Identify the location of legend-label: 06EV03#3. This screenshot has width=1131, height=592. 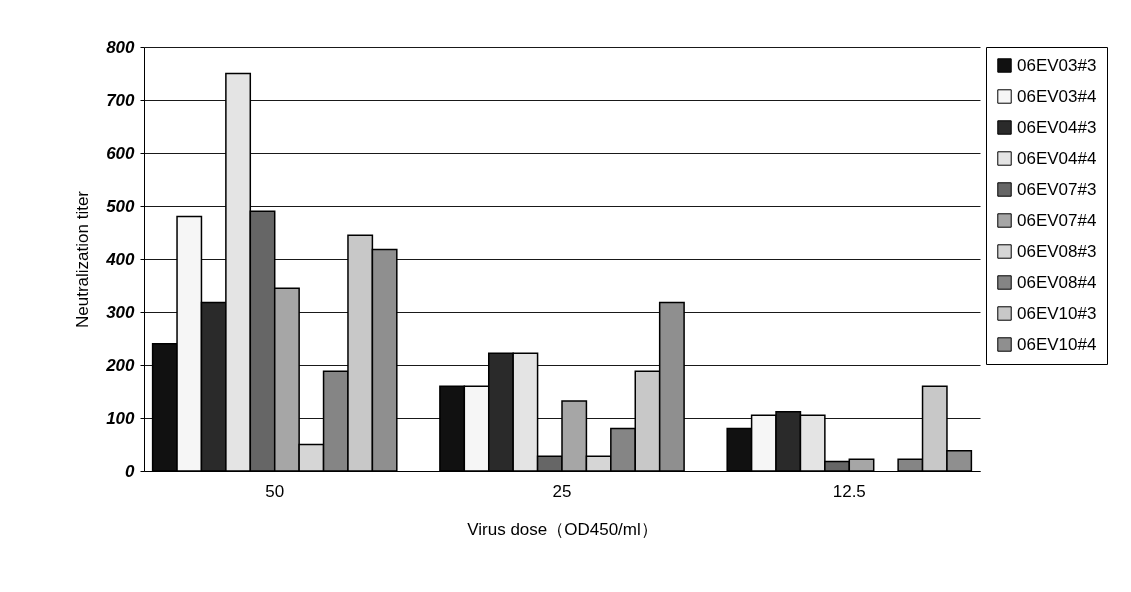
(1057, 65).